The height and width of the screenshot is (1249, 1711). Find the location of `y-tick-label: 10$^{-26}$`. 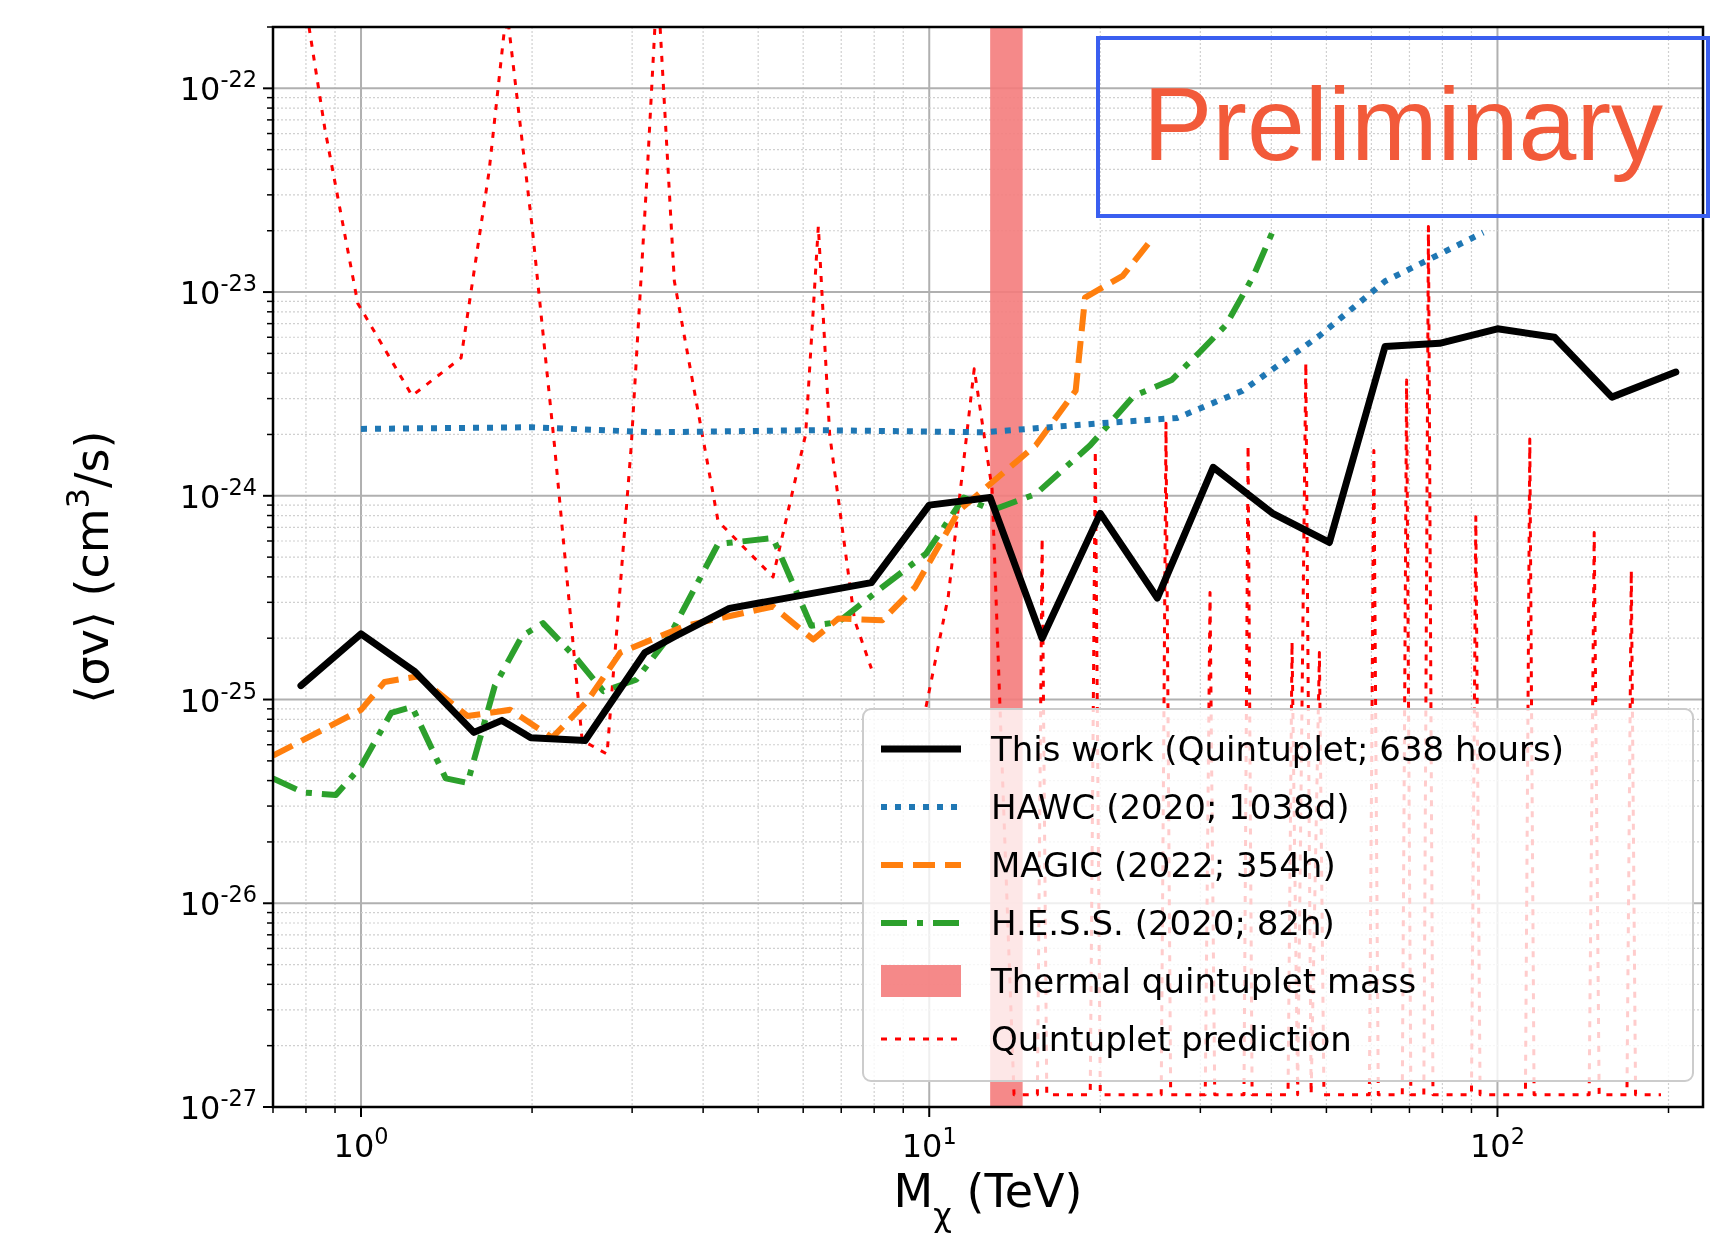

y-tick-label: 10$^{-26}$ is located at coordinates (218, 902).